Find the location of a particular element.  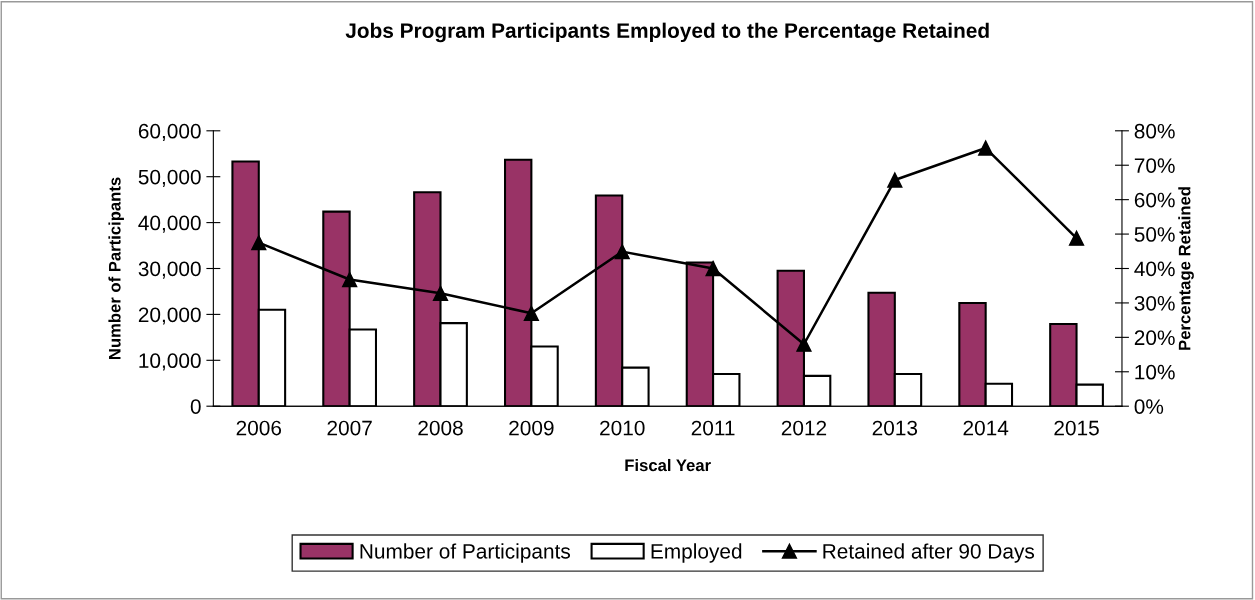

y-tick-label: 30,000 is located at coordinates (169, 270).